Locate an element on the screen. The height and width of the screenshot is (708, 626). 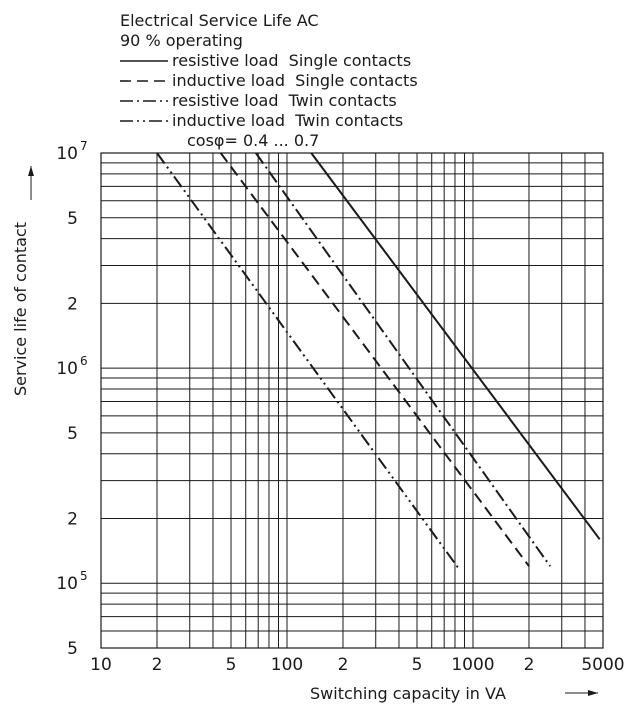
legend-label-4: inductive load Twin contacts is located at coordinates (287, 120).